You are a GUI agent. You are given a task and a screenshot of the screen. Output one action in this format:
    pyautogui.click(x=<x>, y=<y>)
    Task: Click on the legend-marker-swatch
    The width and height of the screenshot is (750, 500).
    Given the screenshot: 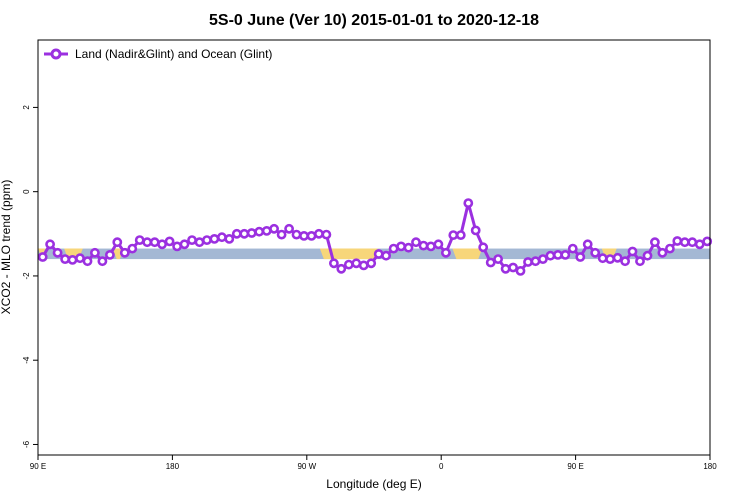 What is the action you would take?
    pyautogui.click(x=56, y=54)
    